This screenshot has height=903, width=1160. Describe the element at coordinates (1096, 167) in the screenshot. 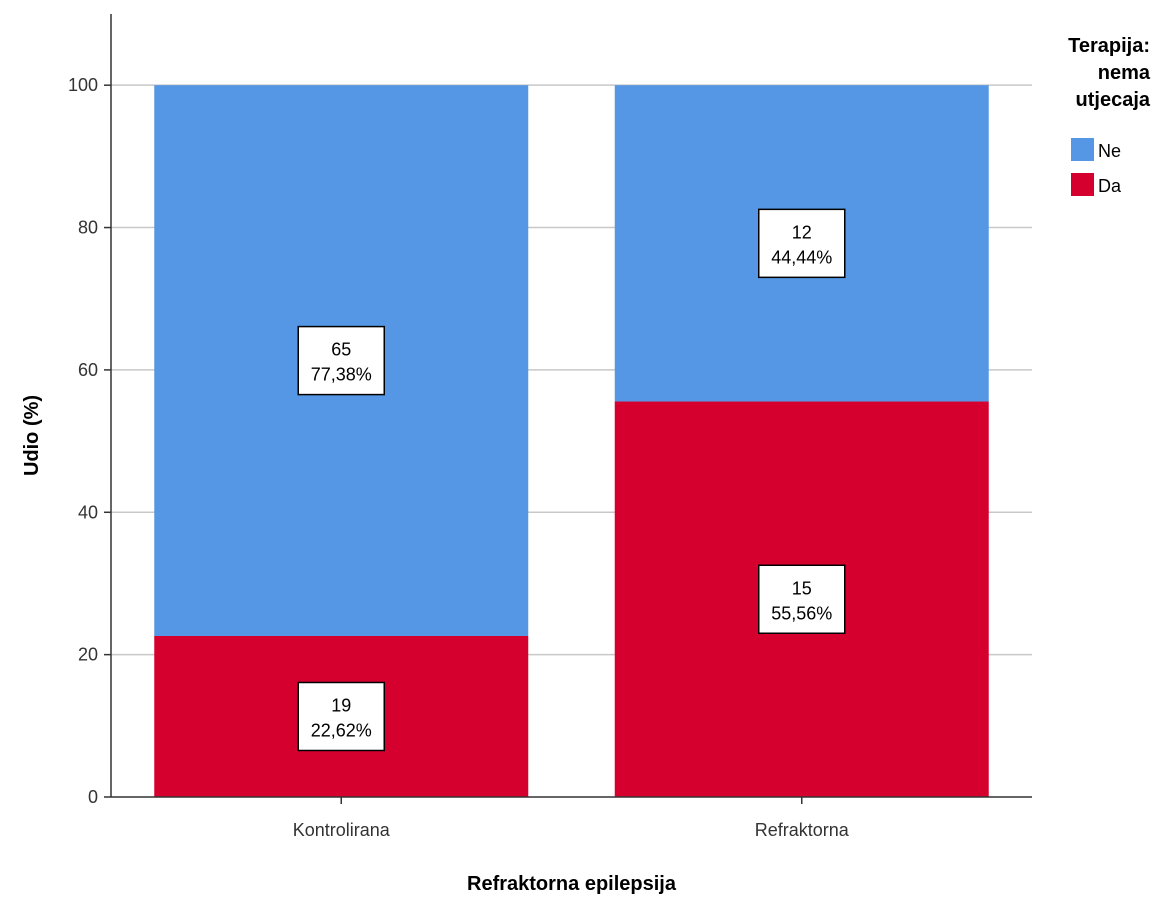

I see `legend-items: Ne Da` at that location.